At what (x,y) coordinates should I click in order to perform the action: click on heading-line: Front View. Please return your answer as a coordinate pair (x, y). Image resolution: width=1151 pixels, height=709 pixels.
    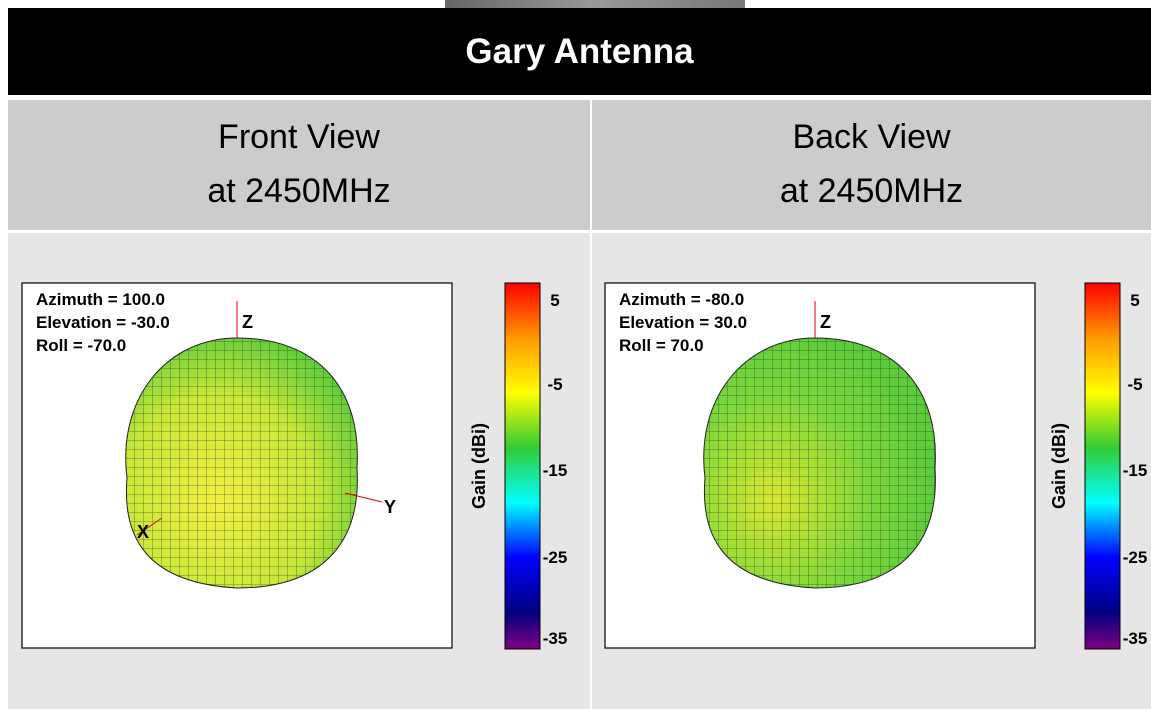
    Looking at the image, I should click on (299, 137).